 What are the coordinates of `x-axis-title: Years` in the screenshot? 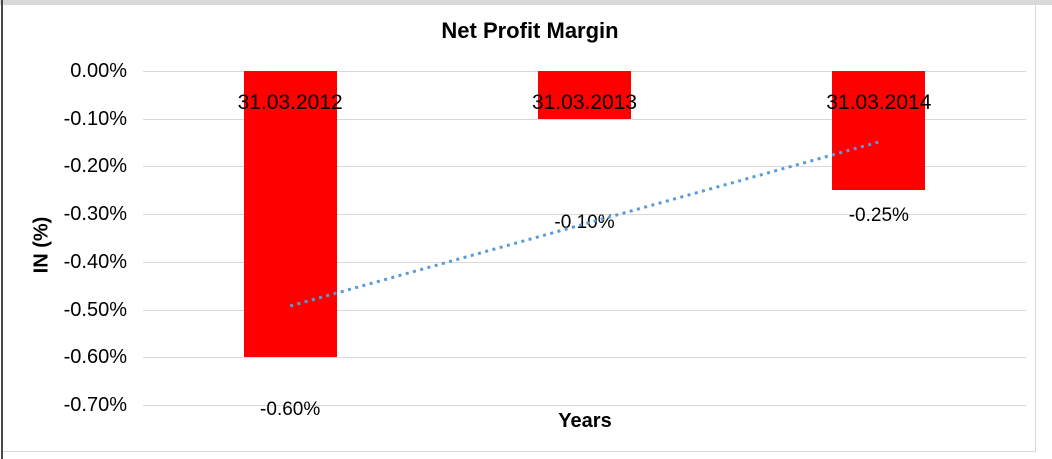 It's located at (585, 421).